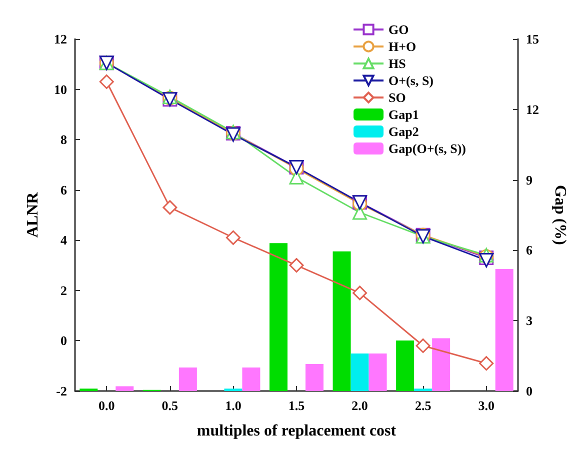 This screenshot has height=453, width=576. Describe the element at coordinates (106, 405) in the screenshot. I see `x-tick-label: 0.0` at that location.